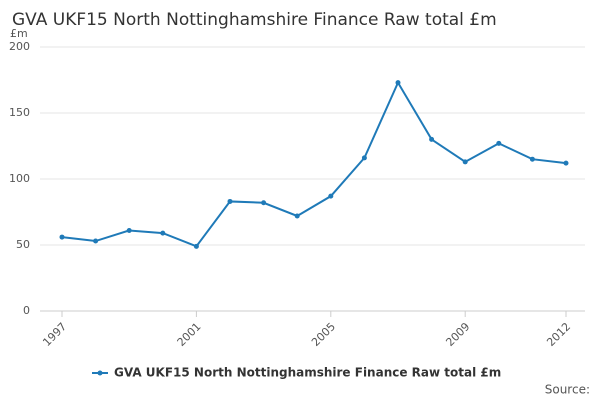 The height and width of the screenshot is (400, 600). Describe the element at coordinates (19, 33) in the screenshot. I see `y-unit: £m` at that location.